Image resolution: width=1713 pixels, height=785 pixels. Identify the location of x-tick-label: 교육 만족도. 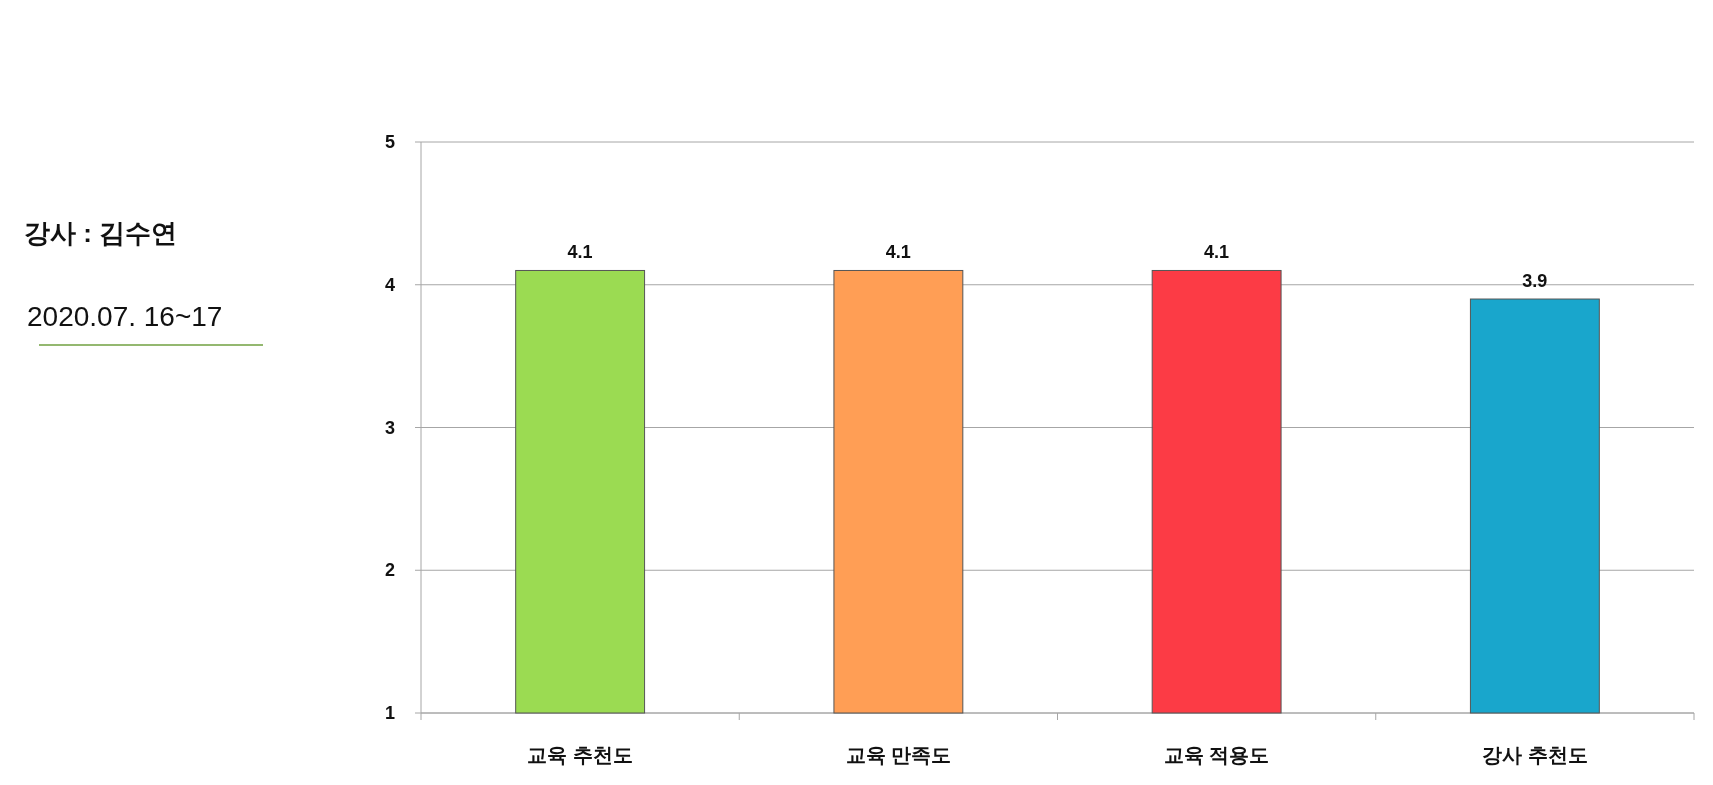
(898, 755).